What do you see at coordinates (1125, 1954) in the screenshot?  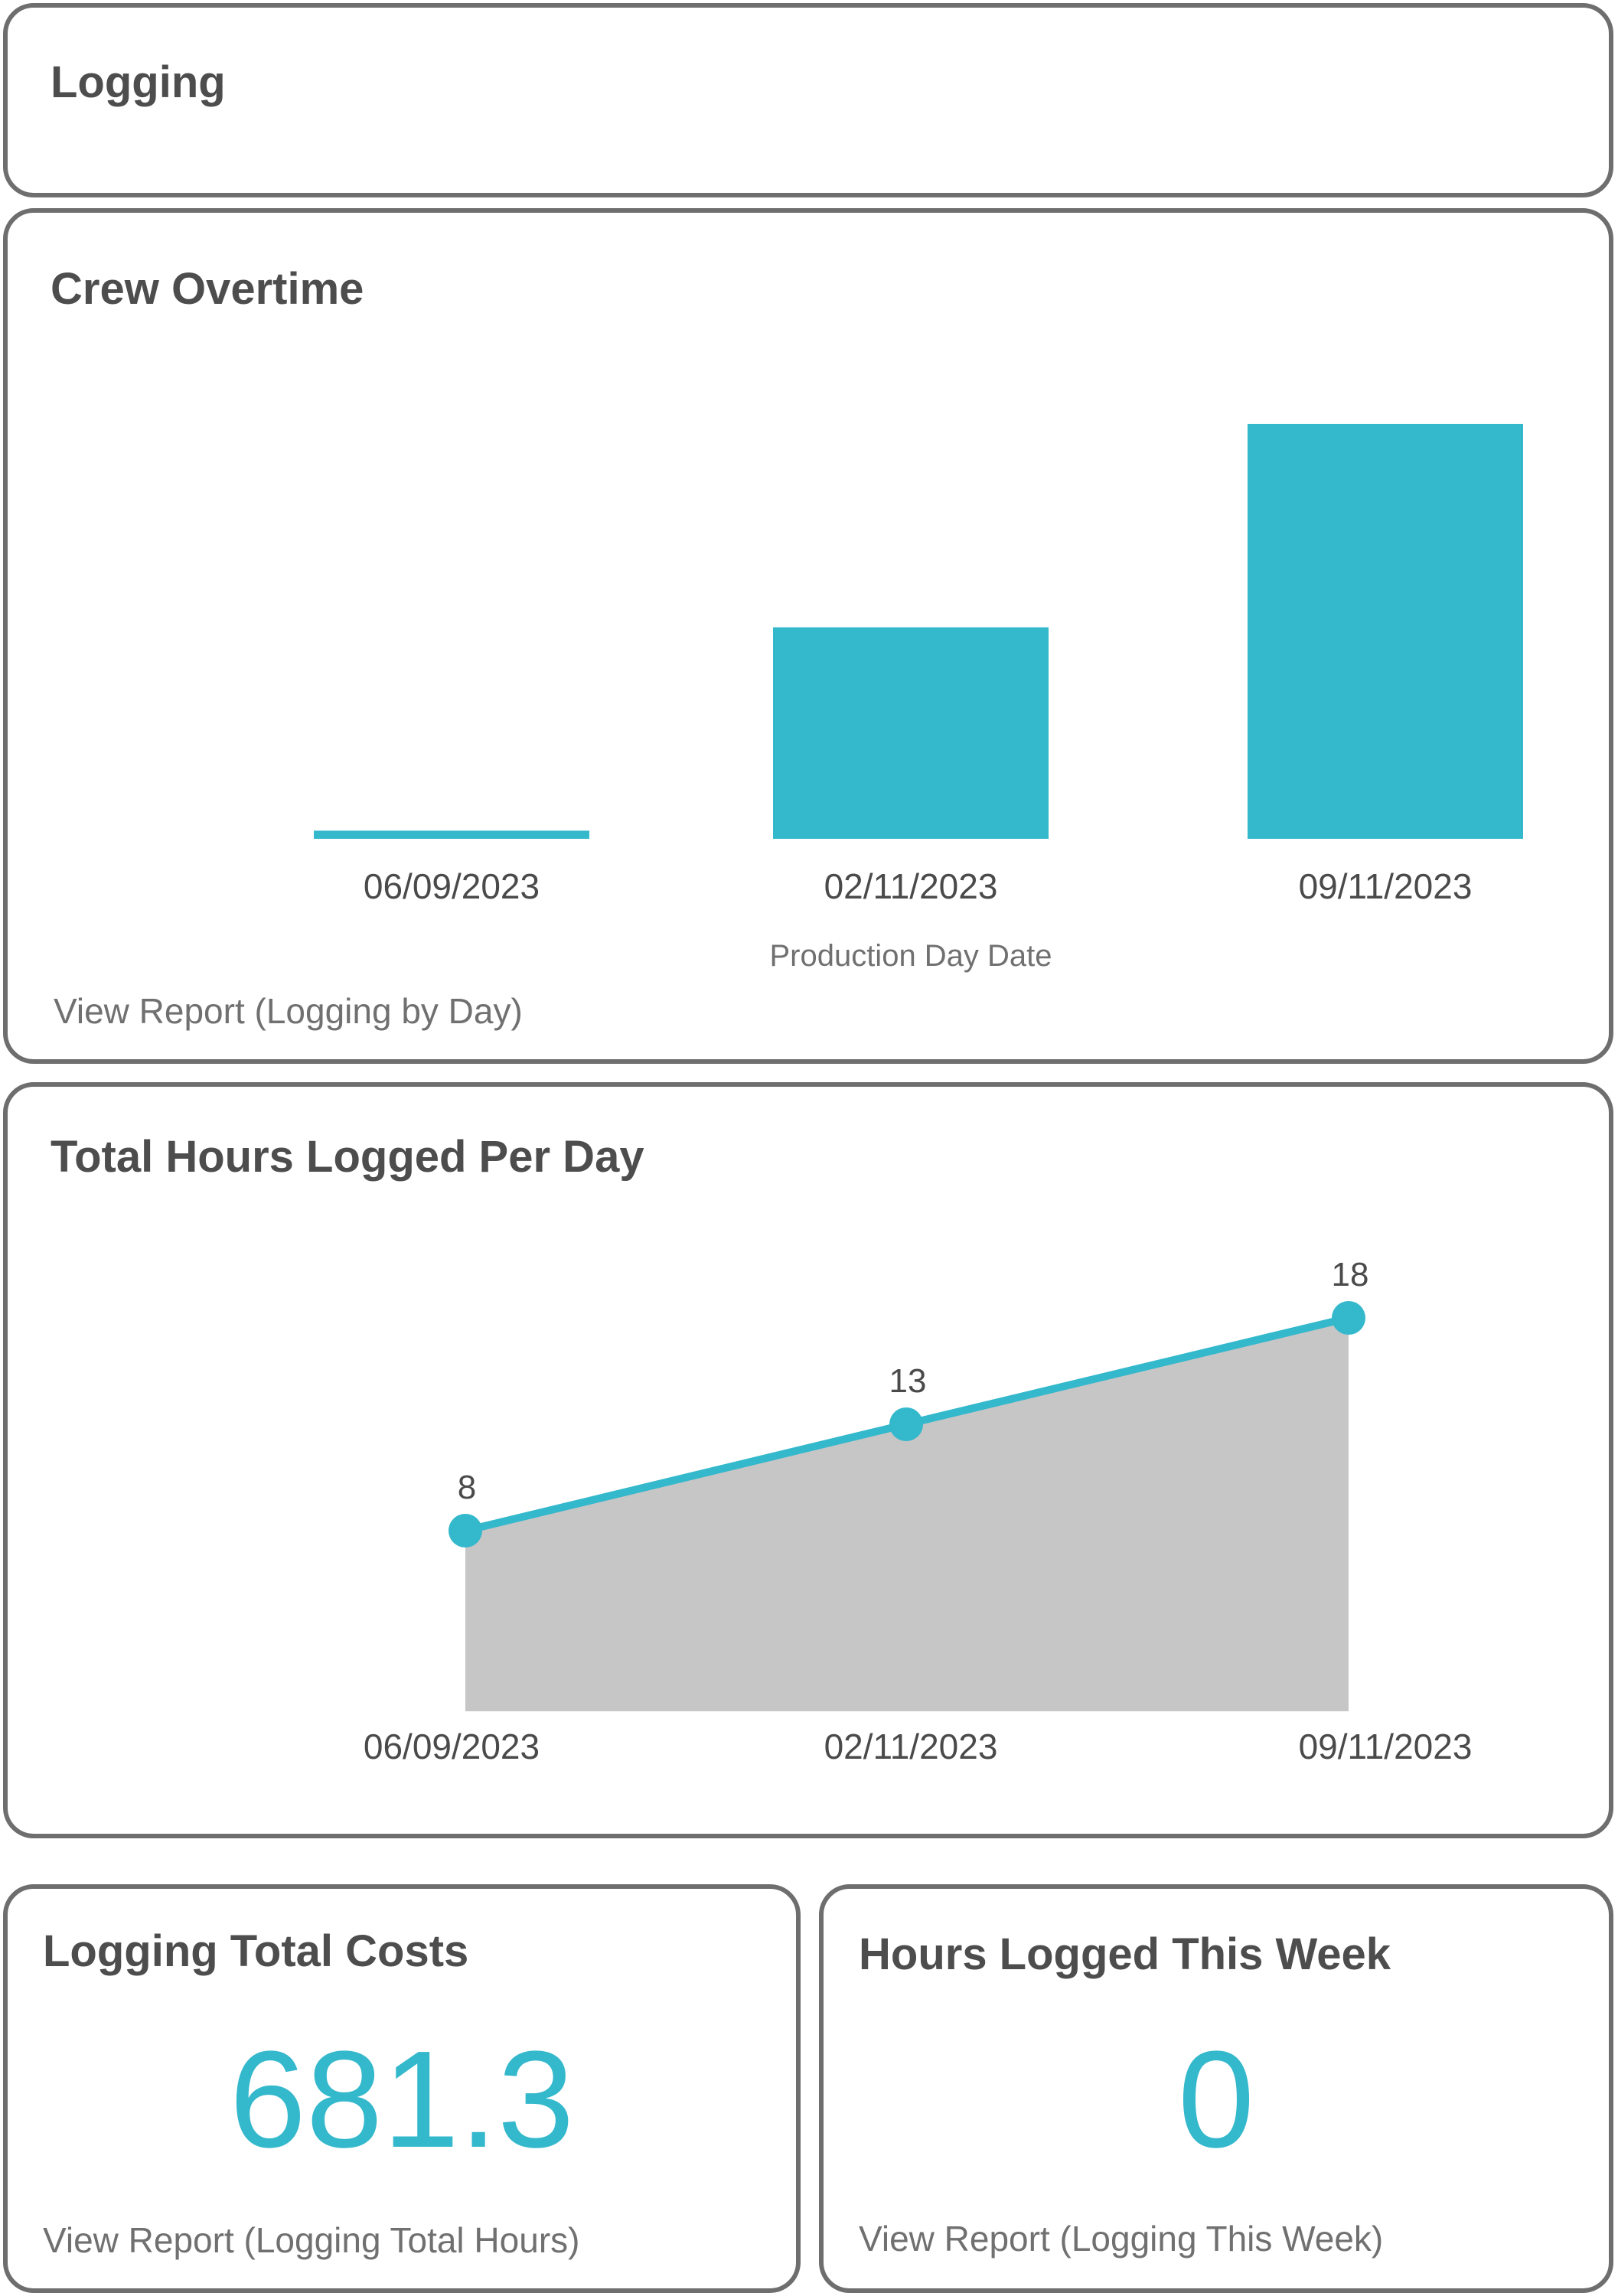 I see `hours-logged-this-week-title: Hours Logged This Week` at bounding box center [1125, 1954].